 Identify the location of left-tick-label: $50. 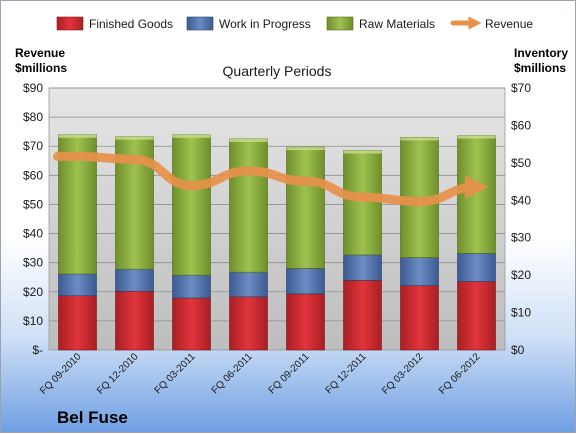
(33, 204).